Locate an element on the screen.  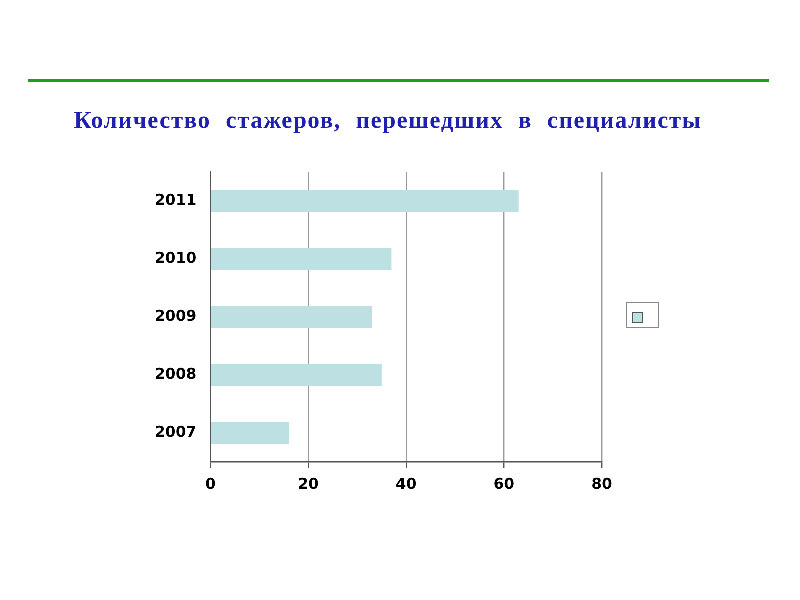
y-tick-label: 2009 is located at coordinates (176, 315).